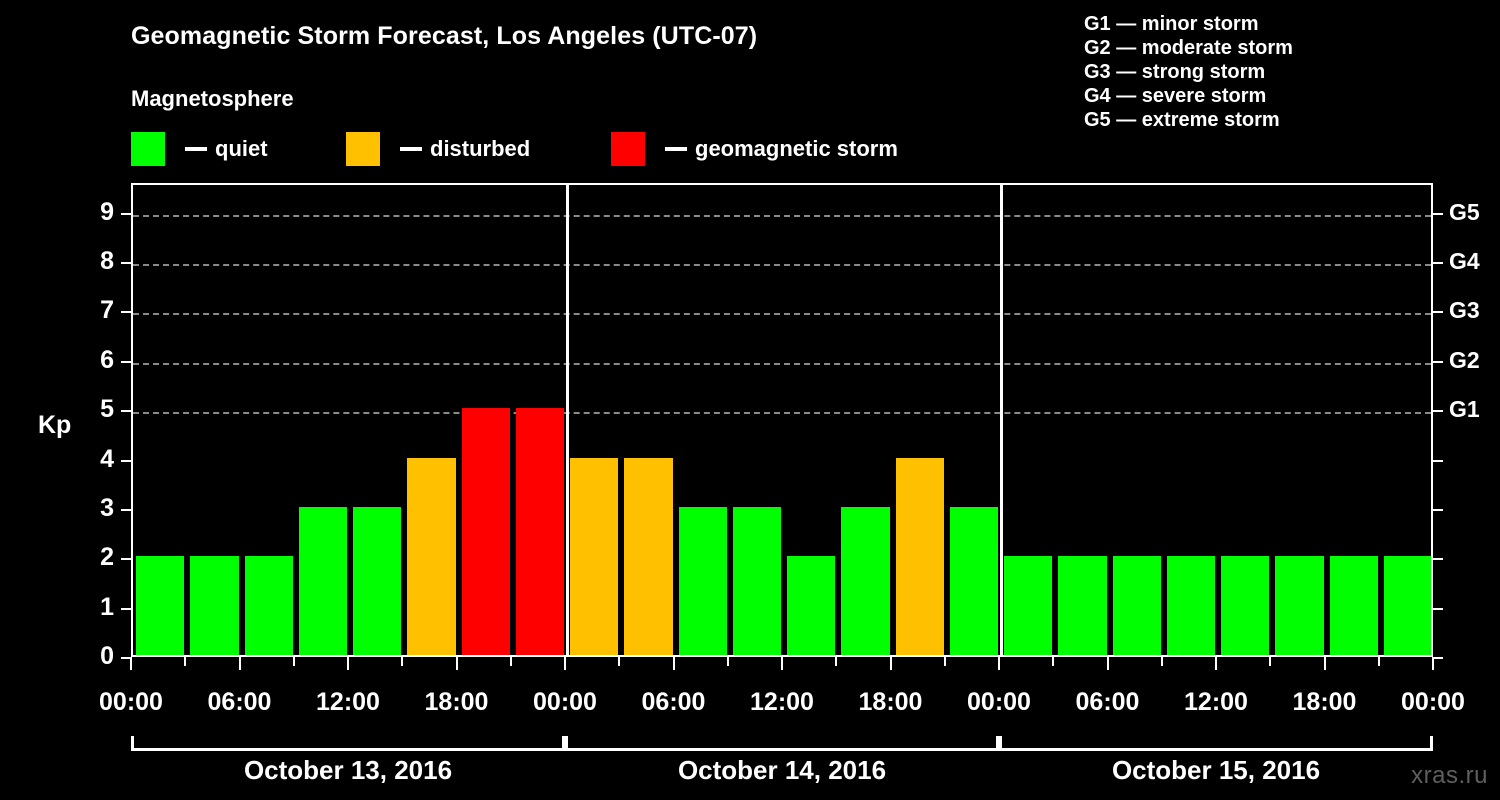 The width and height of the screenshot is (1500, 800). Describe the element at coordinates (107, 409) in the screenshot. I see `y-tick-label-5: 5` at that location.